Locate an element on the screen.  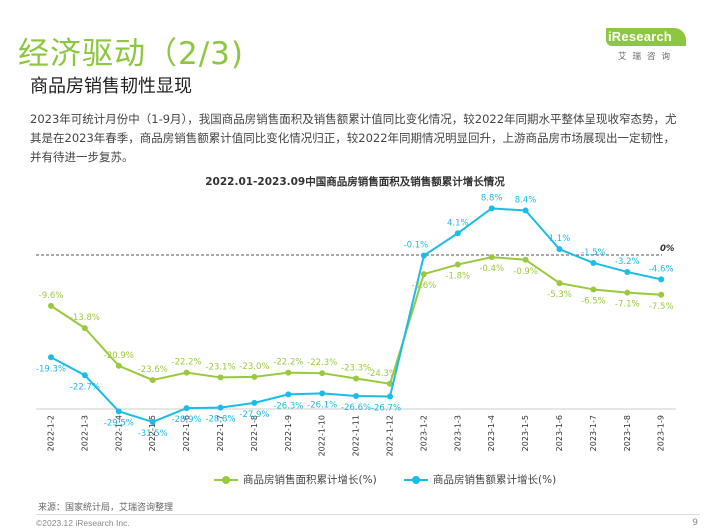
x-tick-label: 2022-1-2 is located at coordinates (51, 433).